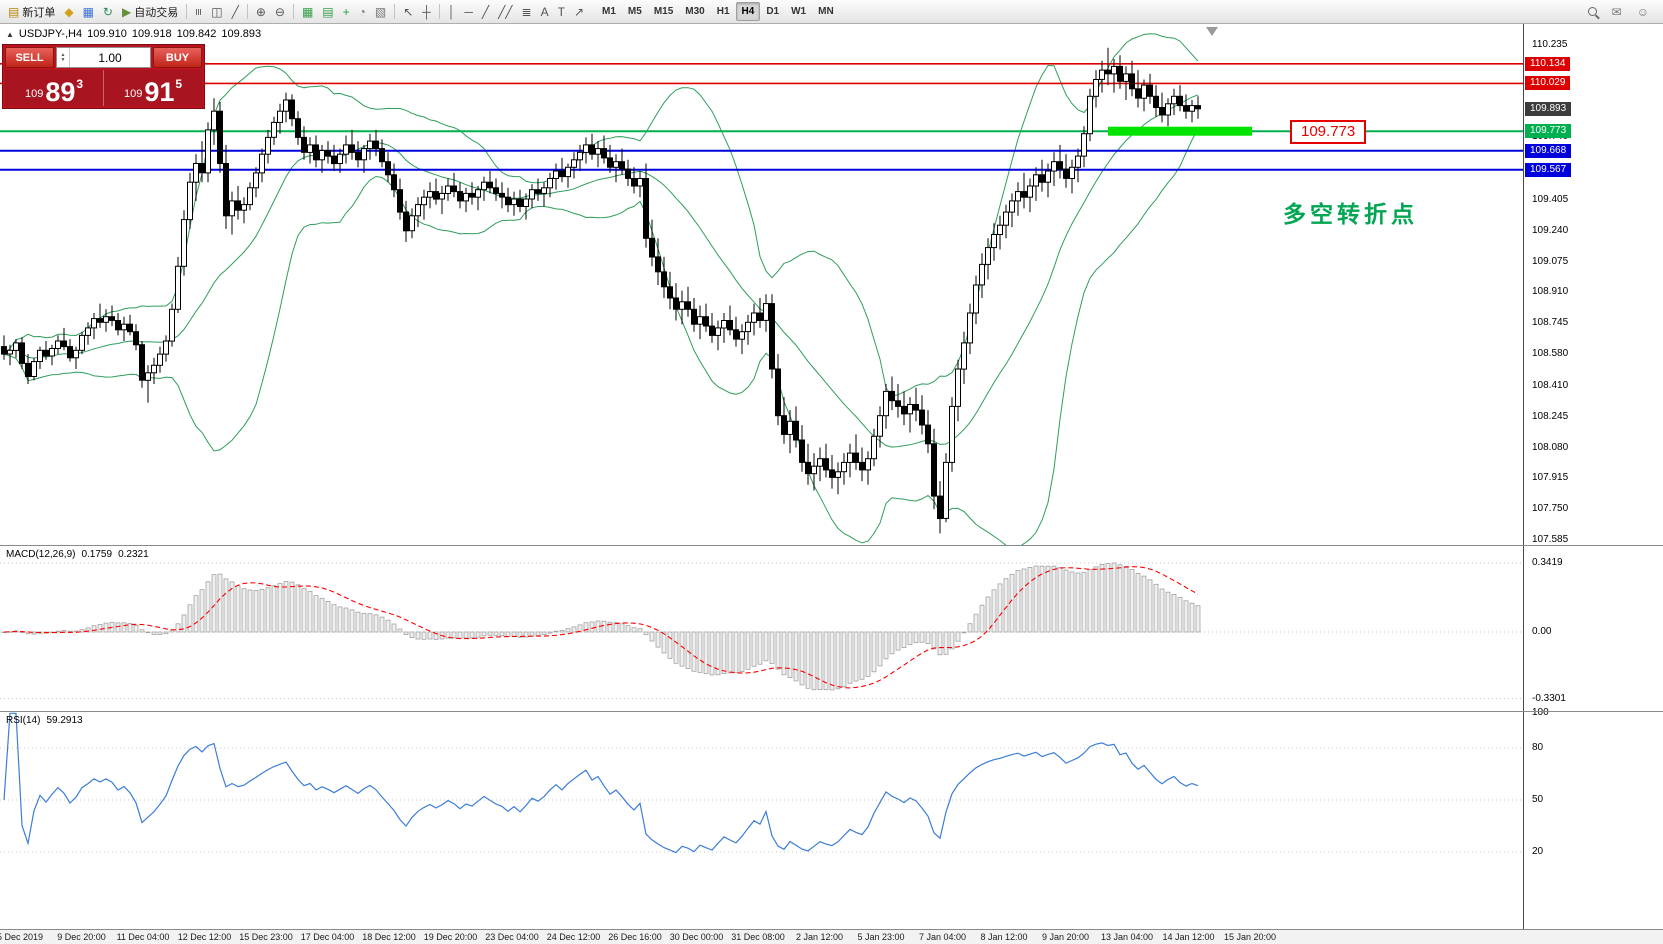  Describe the element at coordinates (579, 12) in the screenshot. I see `arrows-button: ↗` at that location.